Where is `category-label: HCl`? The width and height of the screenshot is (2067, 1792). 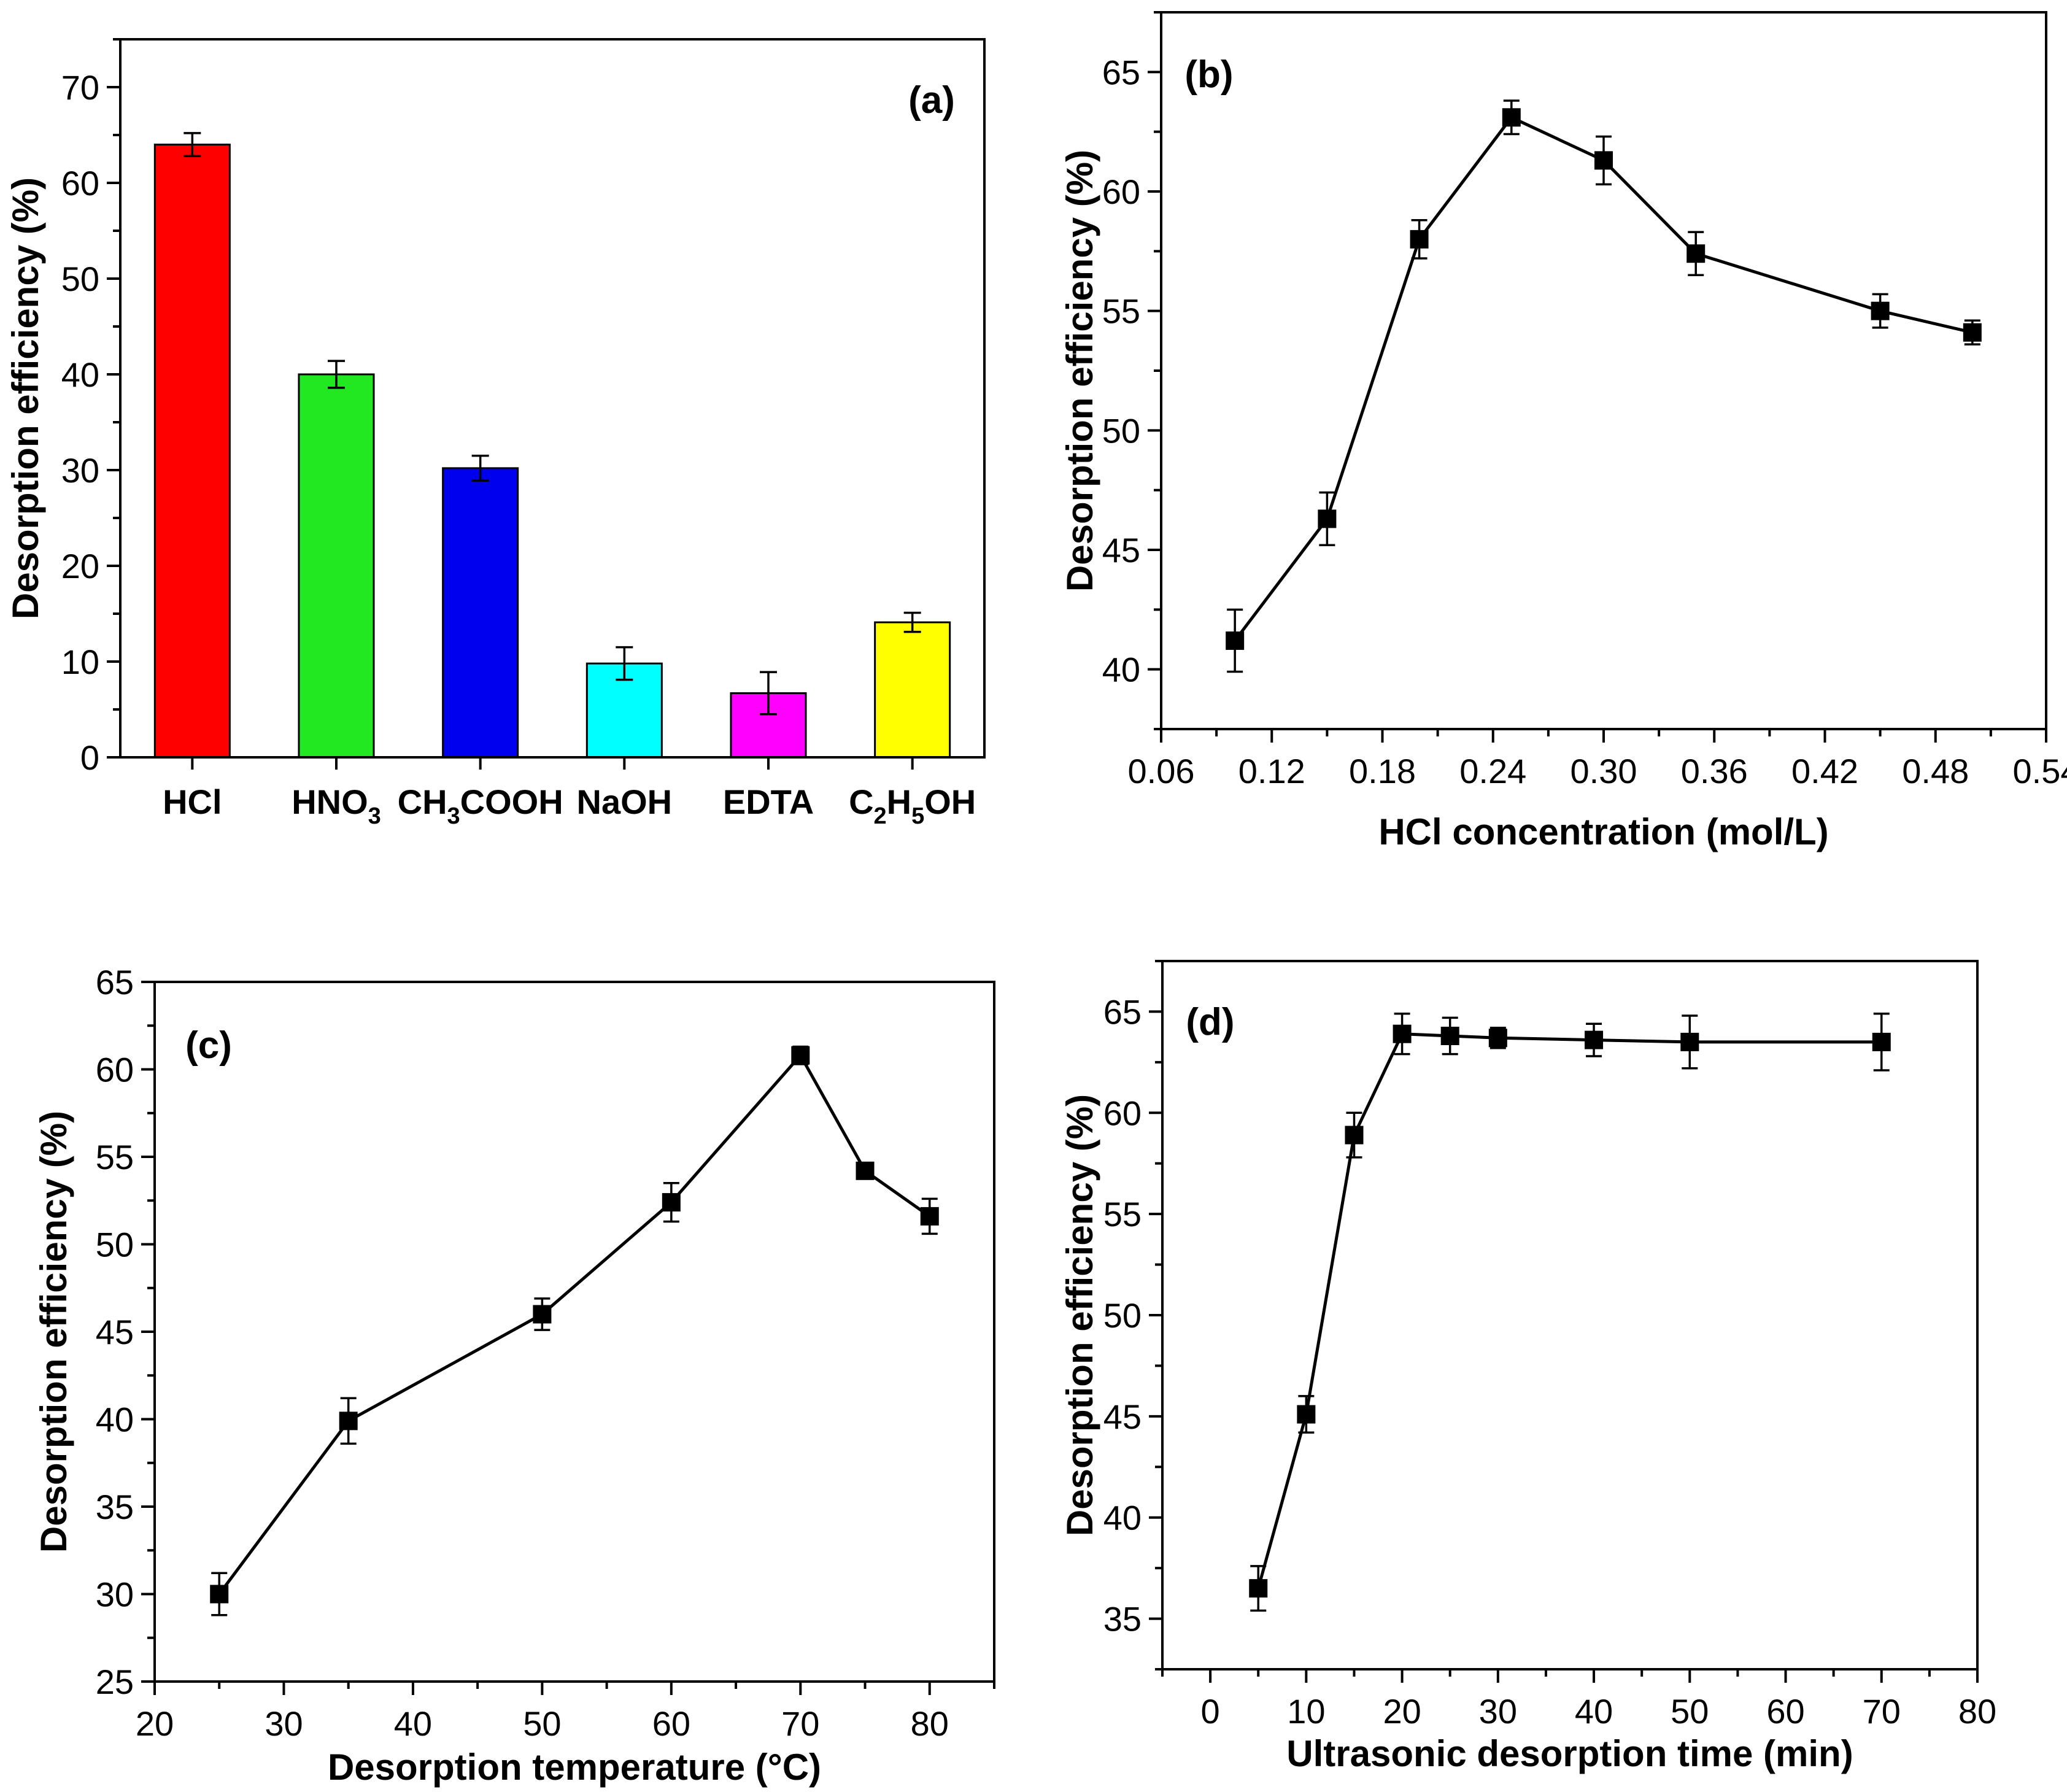
category-label: HCl is located at coordinates (192, 801).